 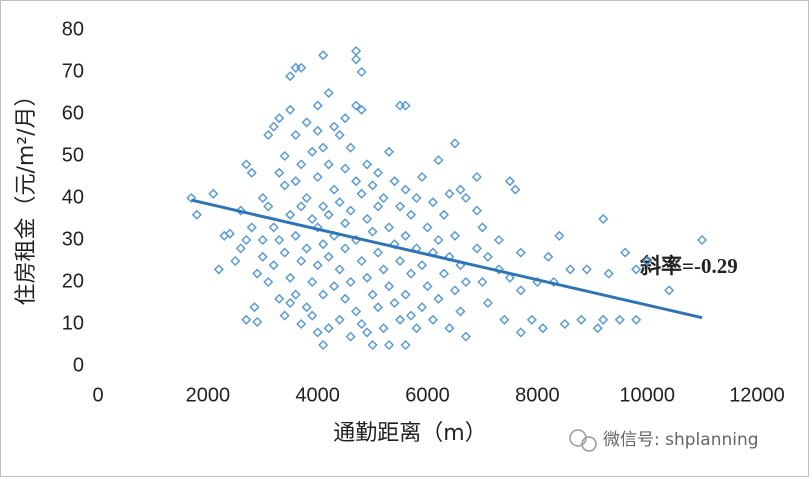 I want to click on y-tick-label: 80, so click(x=73, y=29).